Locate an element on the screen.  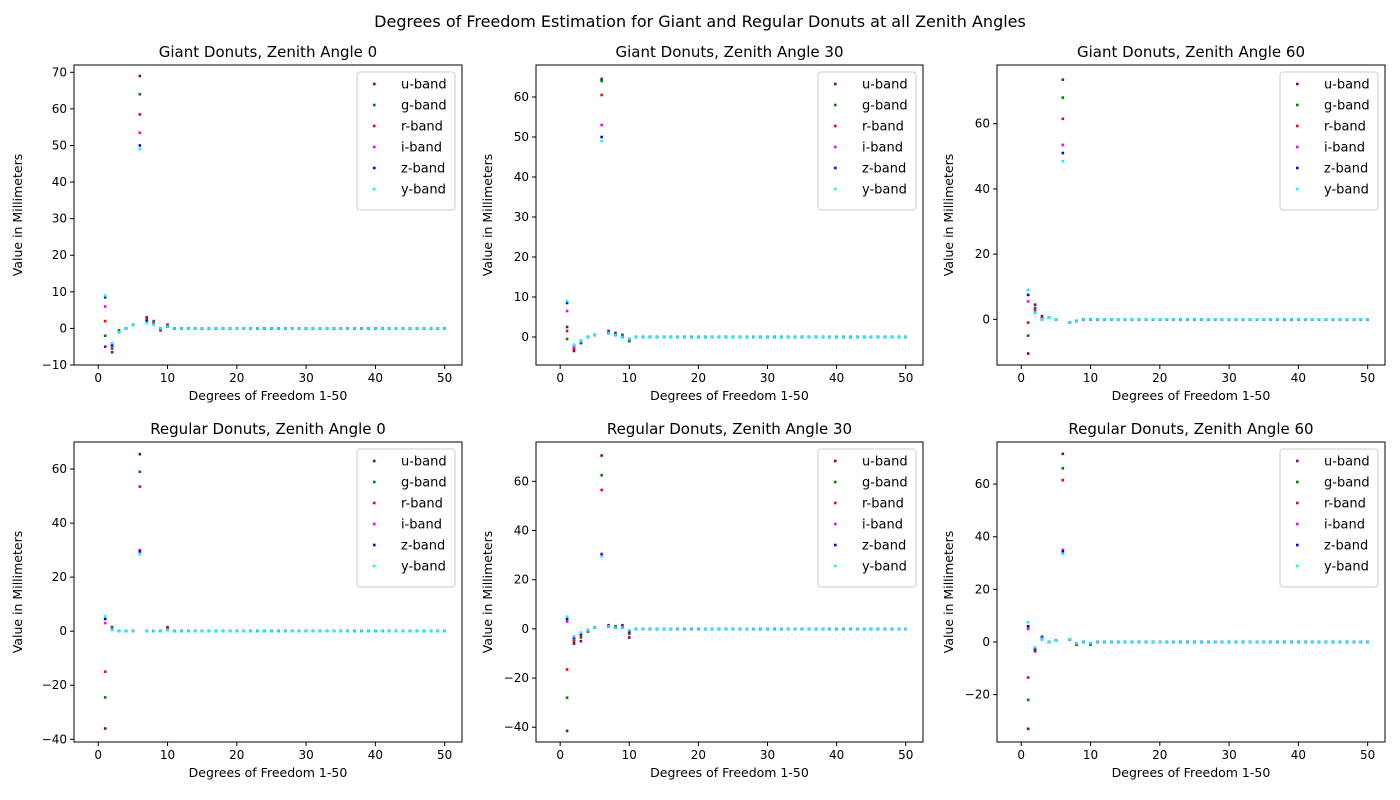
subplot-title: Giant Donuts, Zenith Angle 30 is located at coordinates (730, 52).